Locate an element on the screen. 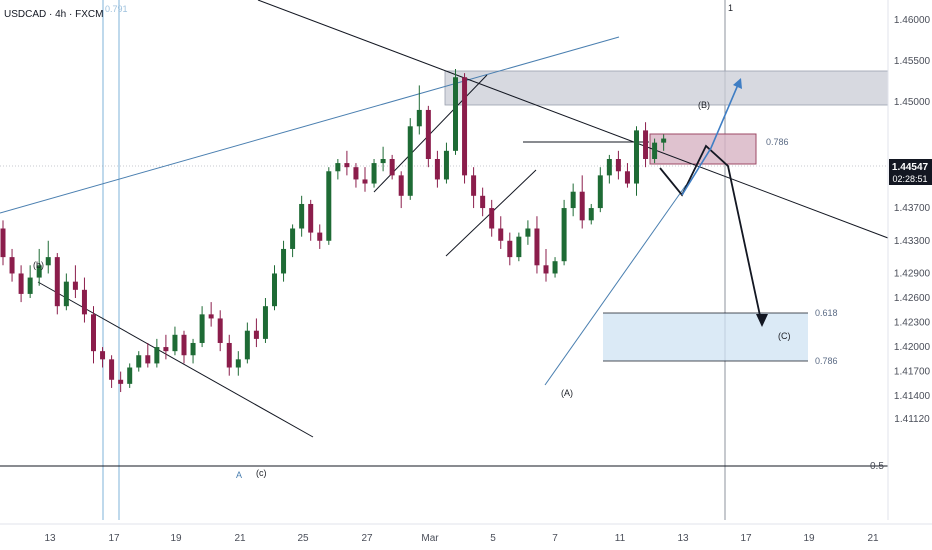 The width and height of the screenshot is (932, 550). projection-arrow-head-blue is located at coordinates (737, 83).